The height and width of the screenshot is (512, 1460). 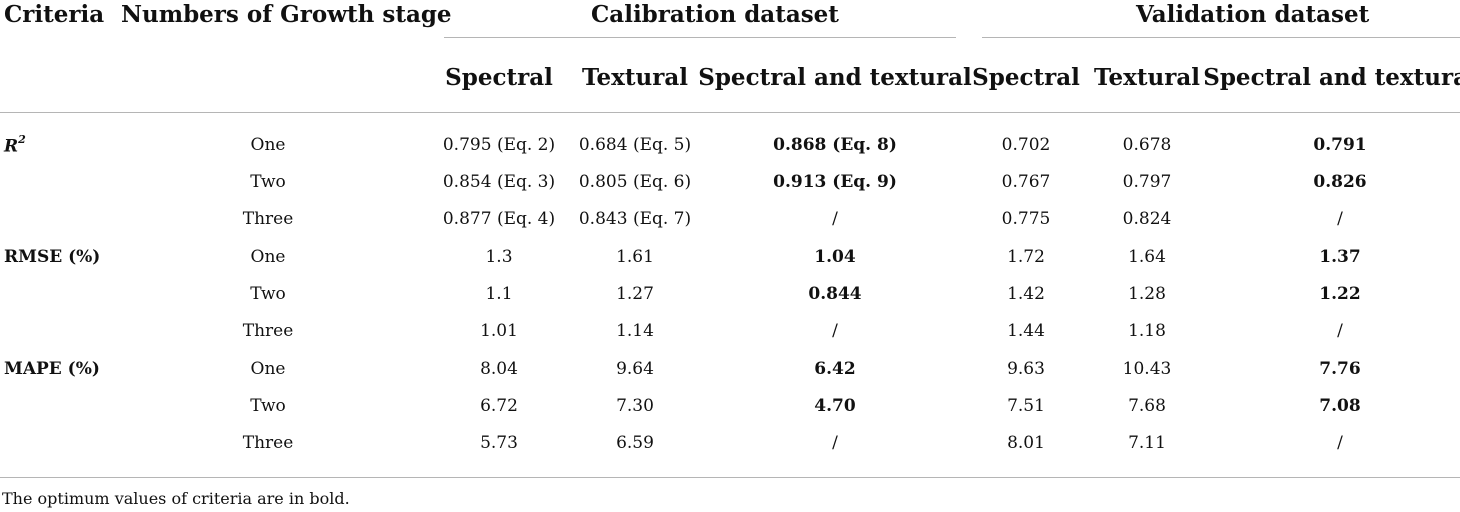 What do you see at coordinates (499, 294) in the screenshot?
I see `row-5-cal-spectral: 1.1` at bounding box center [499, 294].